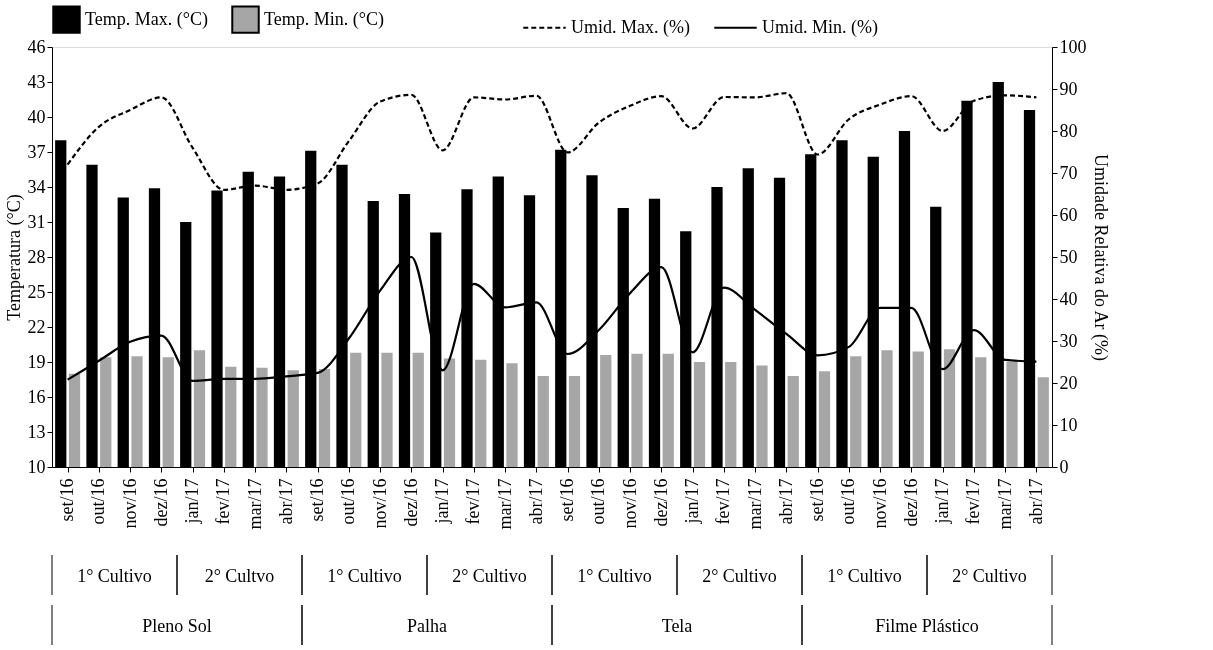 The width and height of the screenshot is (1213, 650). Describe the element at coordinates (1100, 257) in the screenshot. I see `y2-axis-title: Umidade Relativa do Ar (%)` at that location.